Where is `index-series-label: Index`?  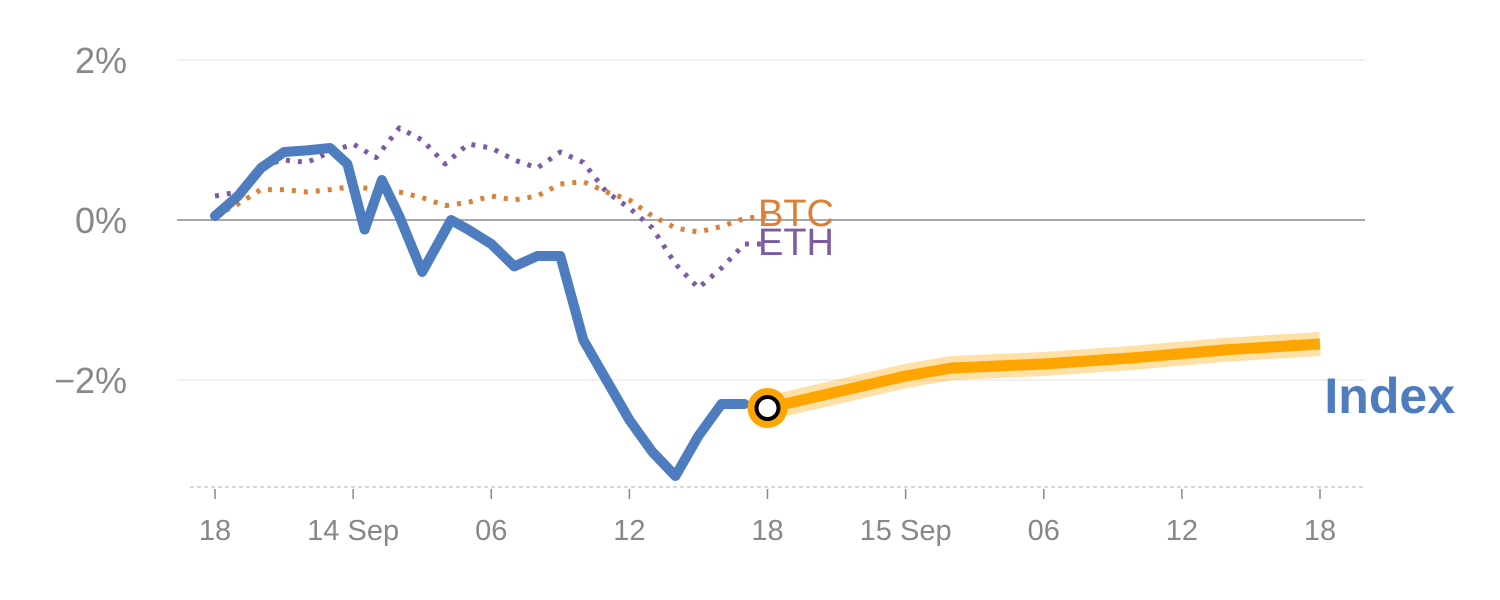
index-series-label: Index is located at coordinates (1389, 396).